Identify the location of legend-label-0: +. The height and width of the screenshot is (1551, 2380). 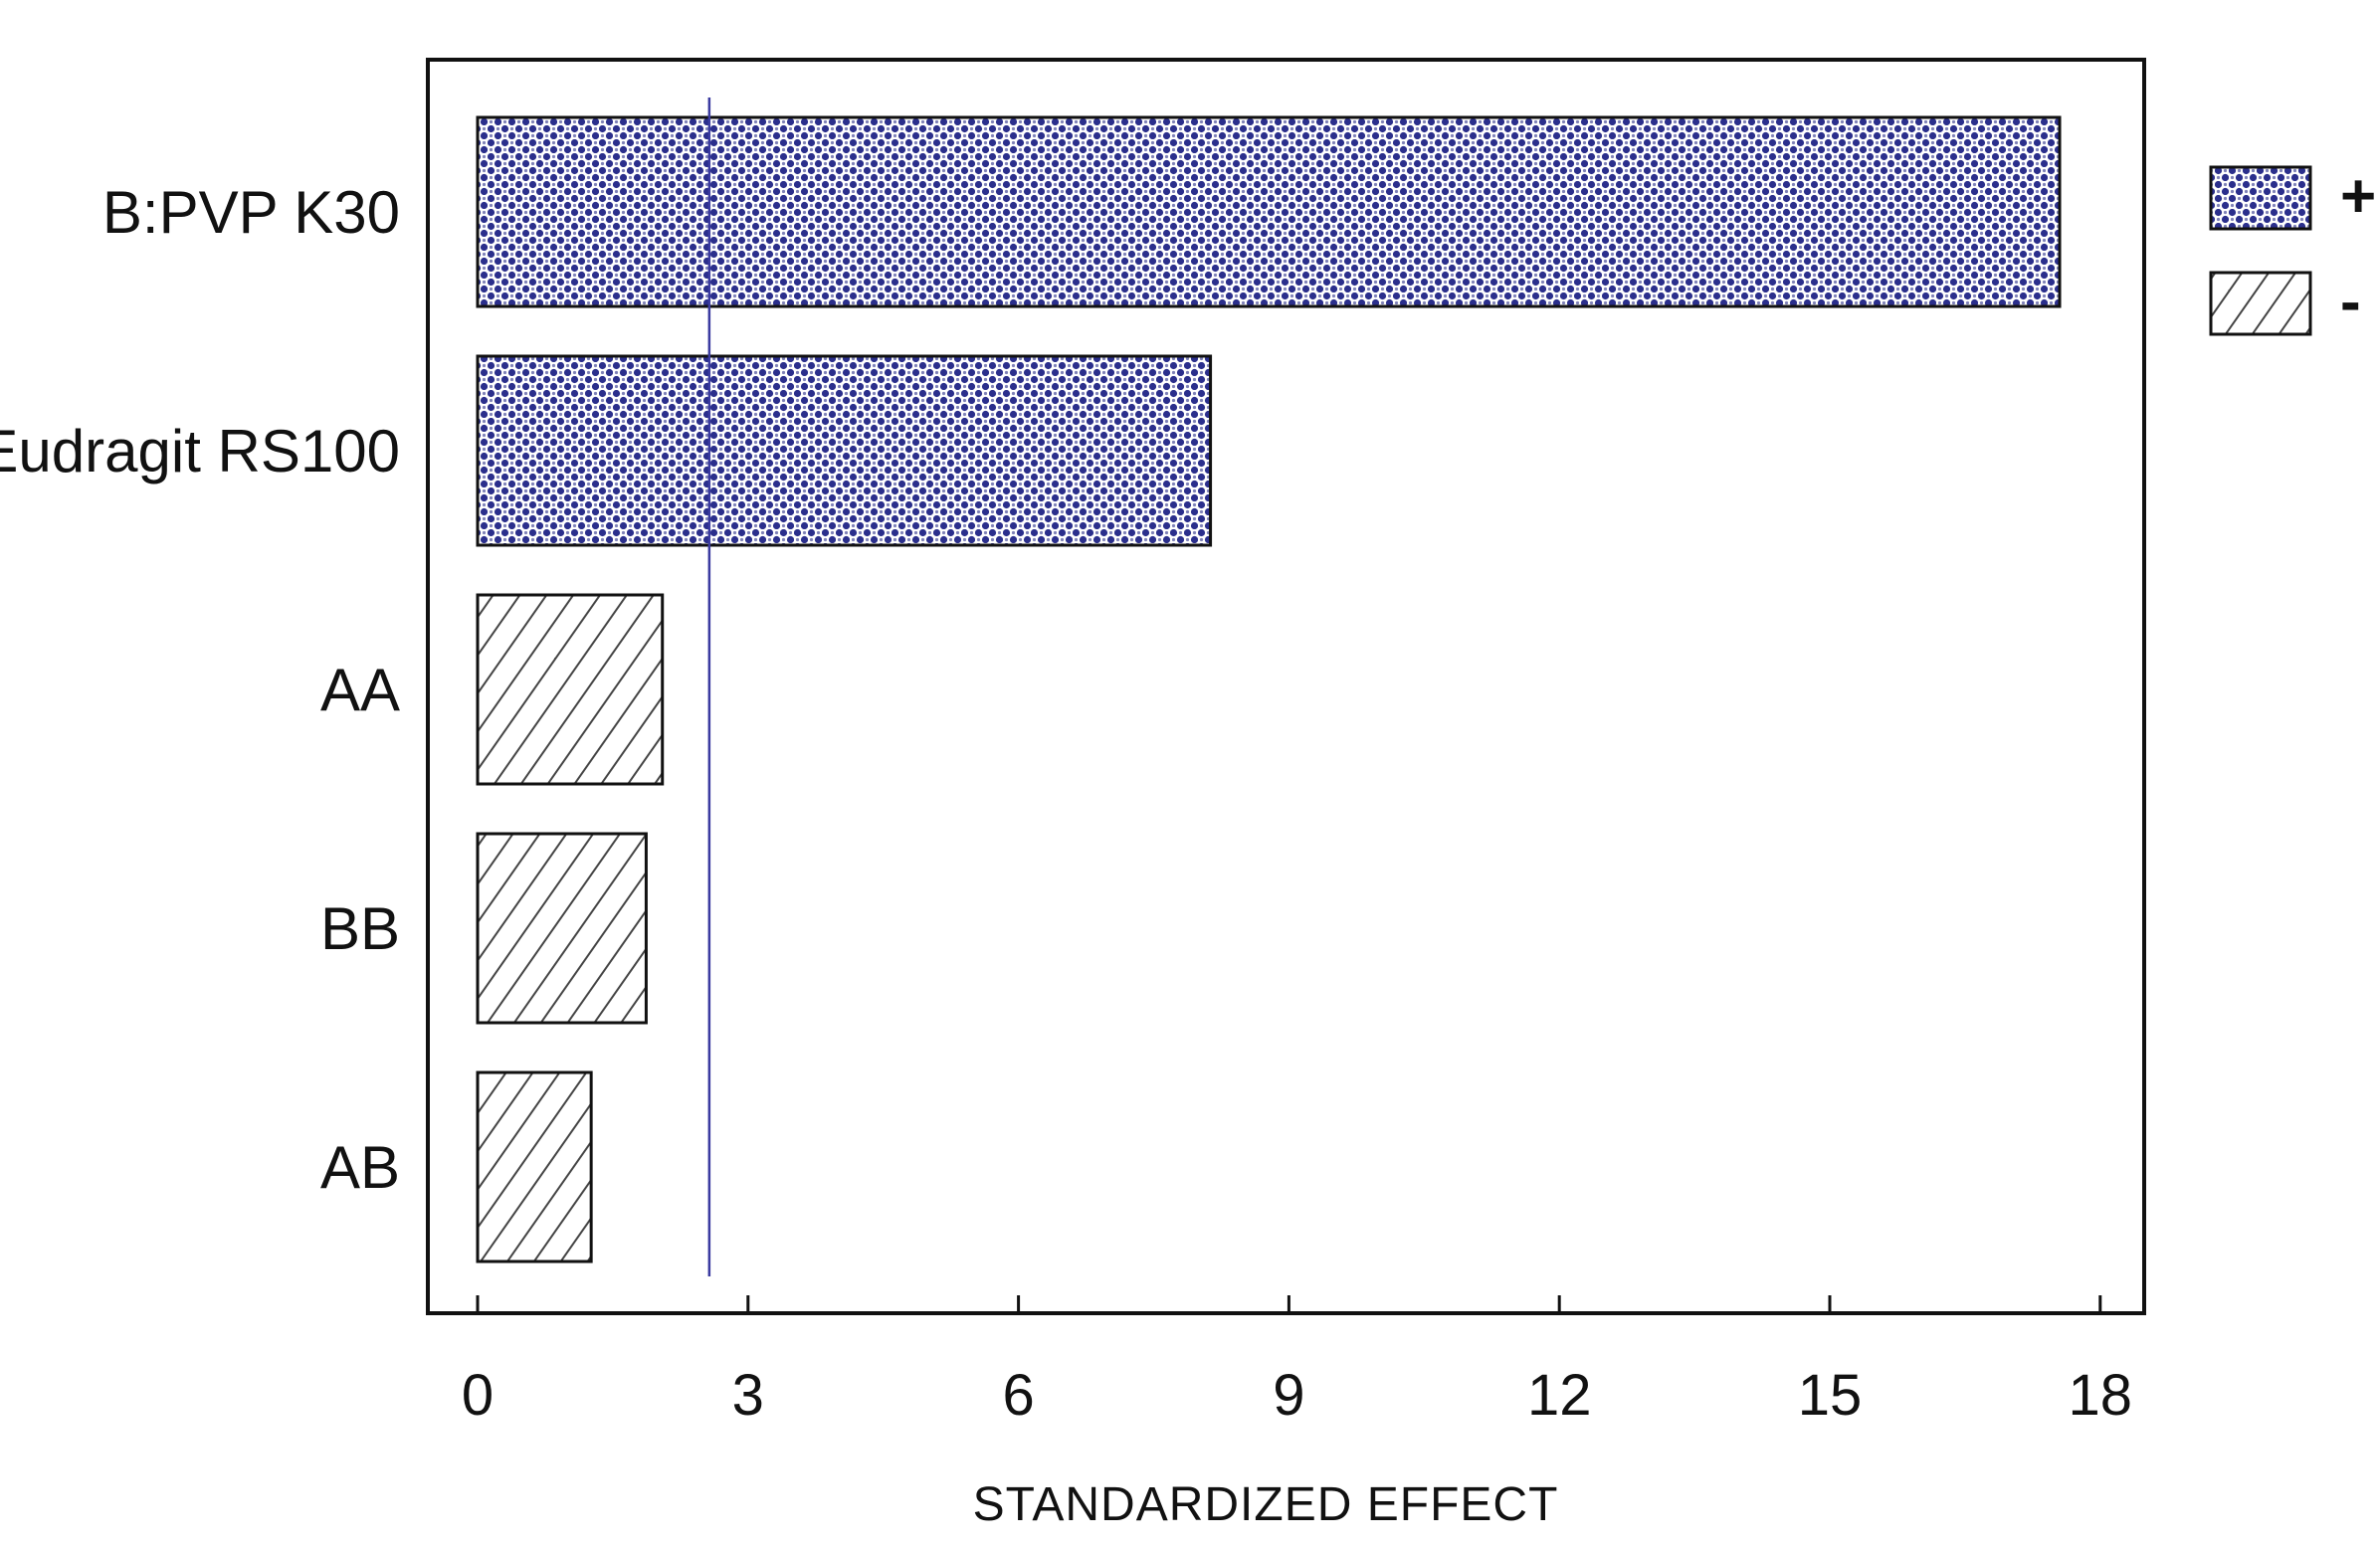
(2358, 196).